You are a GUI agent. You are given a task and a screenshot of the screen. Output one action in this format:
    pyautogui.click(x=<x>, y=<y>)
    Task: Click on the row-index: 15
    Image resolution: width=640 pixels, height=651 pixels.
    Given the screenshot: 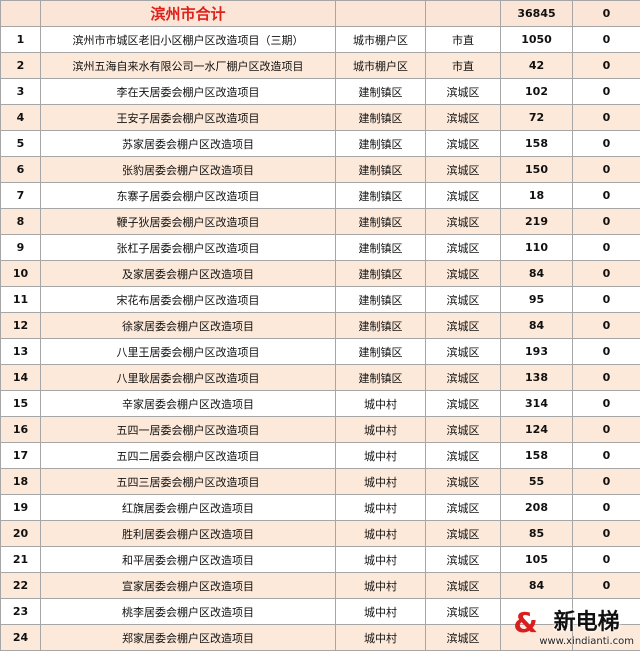 What is the action you would take?
    pyautogui.click(x=20, y=403)
    